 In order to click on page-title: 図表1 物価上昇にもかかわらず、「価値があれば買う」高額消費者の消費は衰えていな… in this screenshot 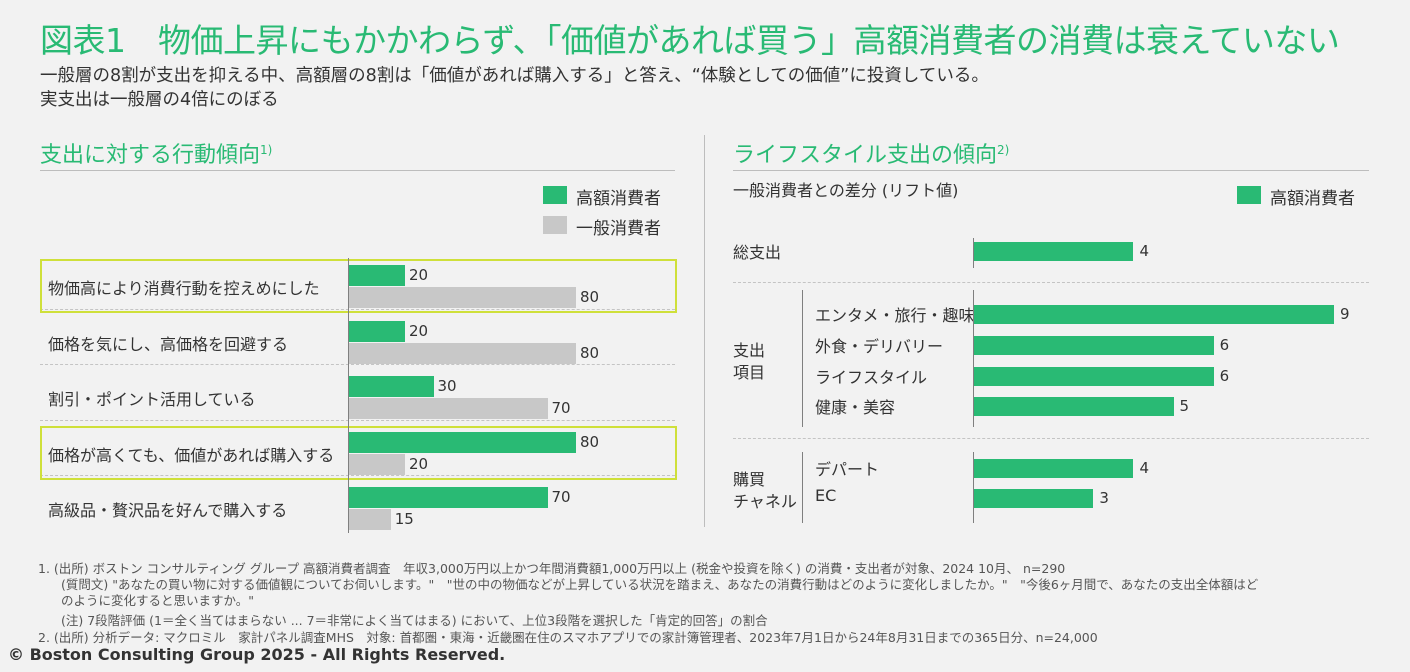, I will do `click(690, 40)`.